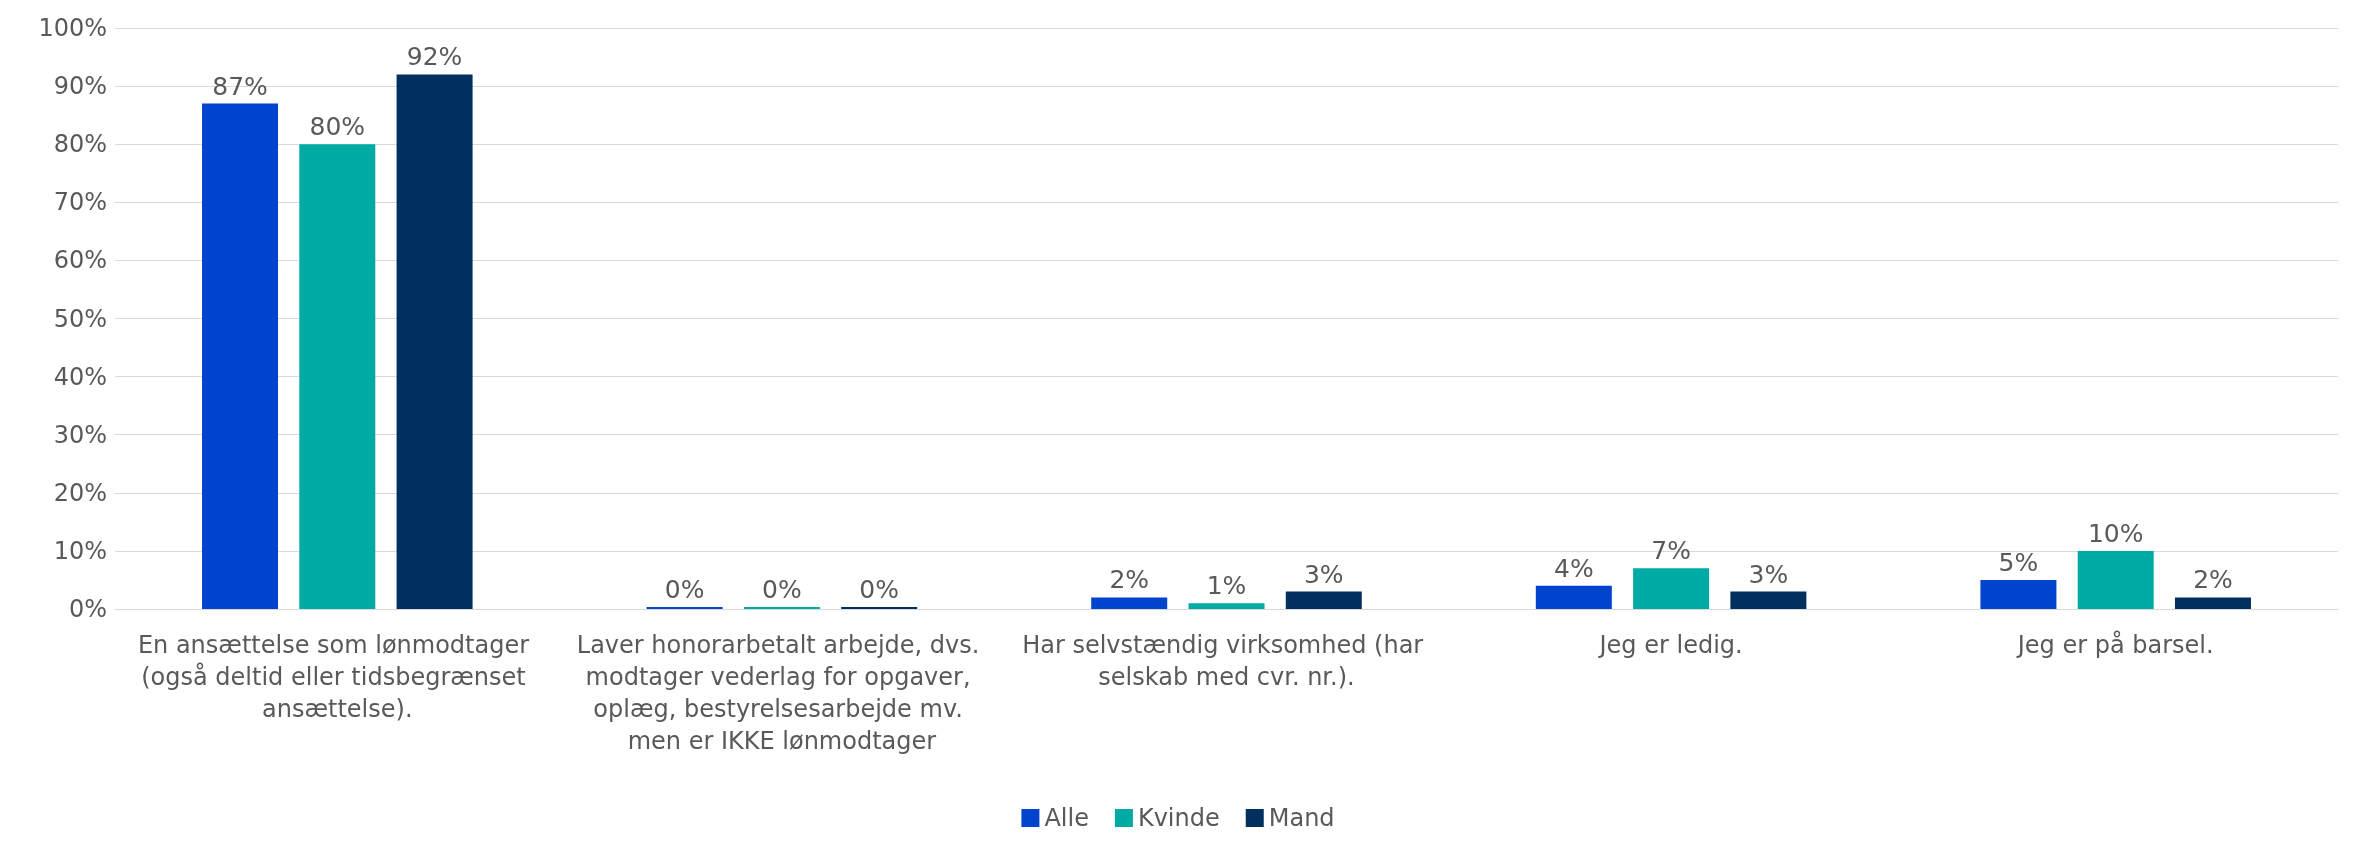 Image resolution: width=2356 pixels, height=845 pixels. What do you see at coordinates (1178, 818) in the screenshot?
I see `legend-label: Kvinde` at bounding box center [1178, 818].